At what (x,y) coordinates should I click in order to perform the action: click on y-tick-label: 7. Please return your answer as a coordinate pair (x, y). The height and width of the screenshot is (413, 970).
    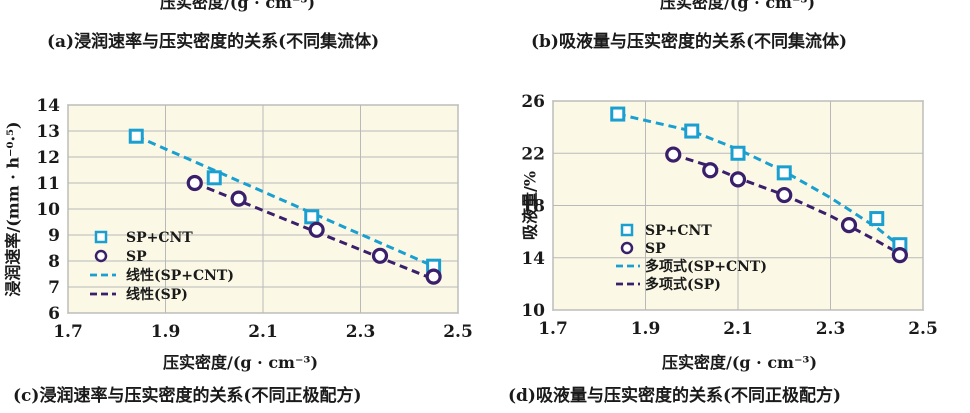
    Looking at the image, I should click on (54, 288).